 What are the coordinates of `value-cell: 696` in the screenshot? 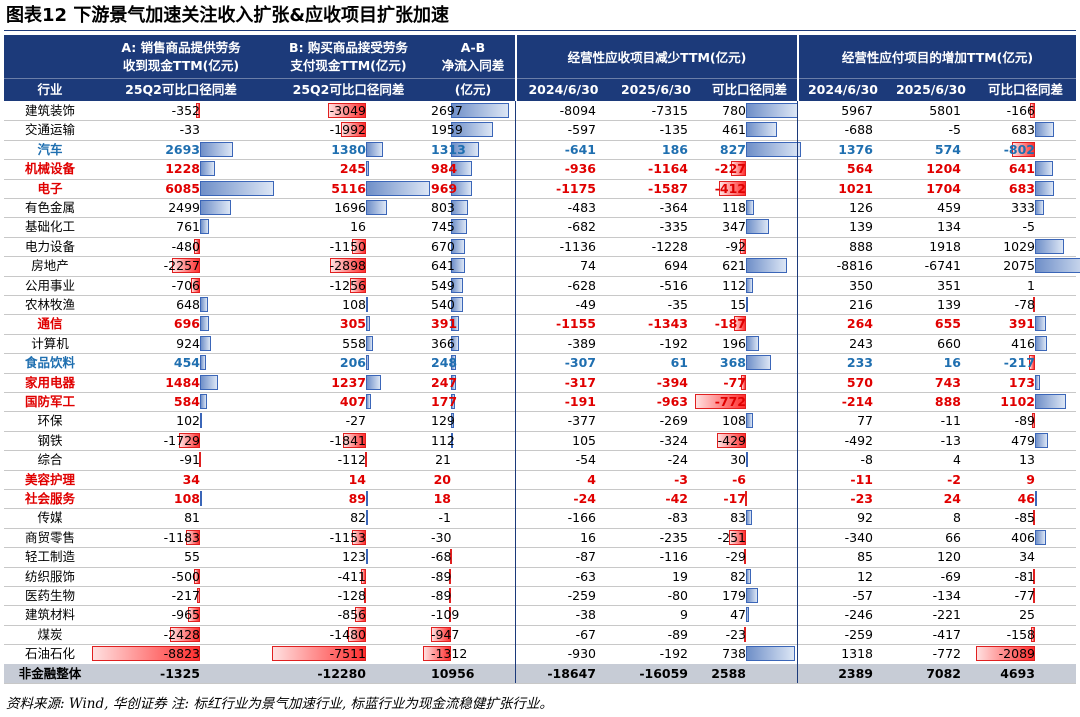 It's located at (186, 324).